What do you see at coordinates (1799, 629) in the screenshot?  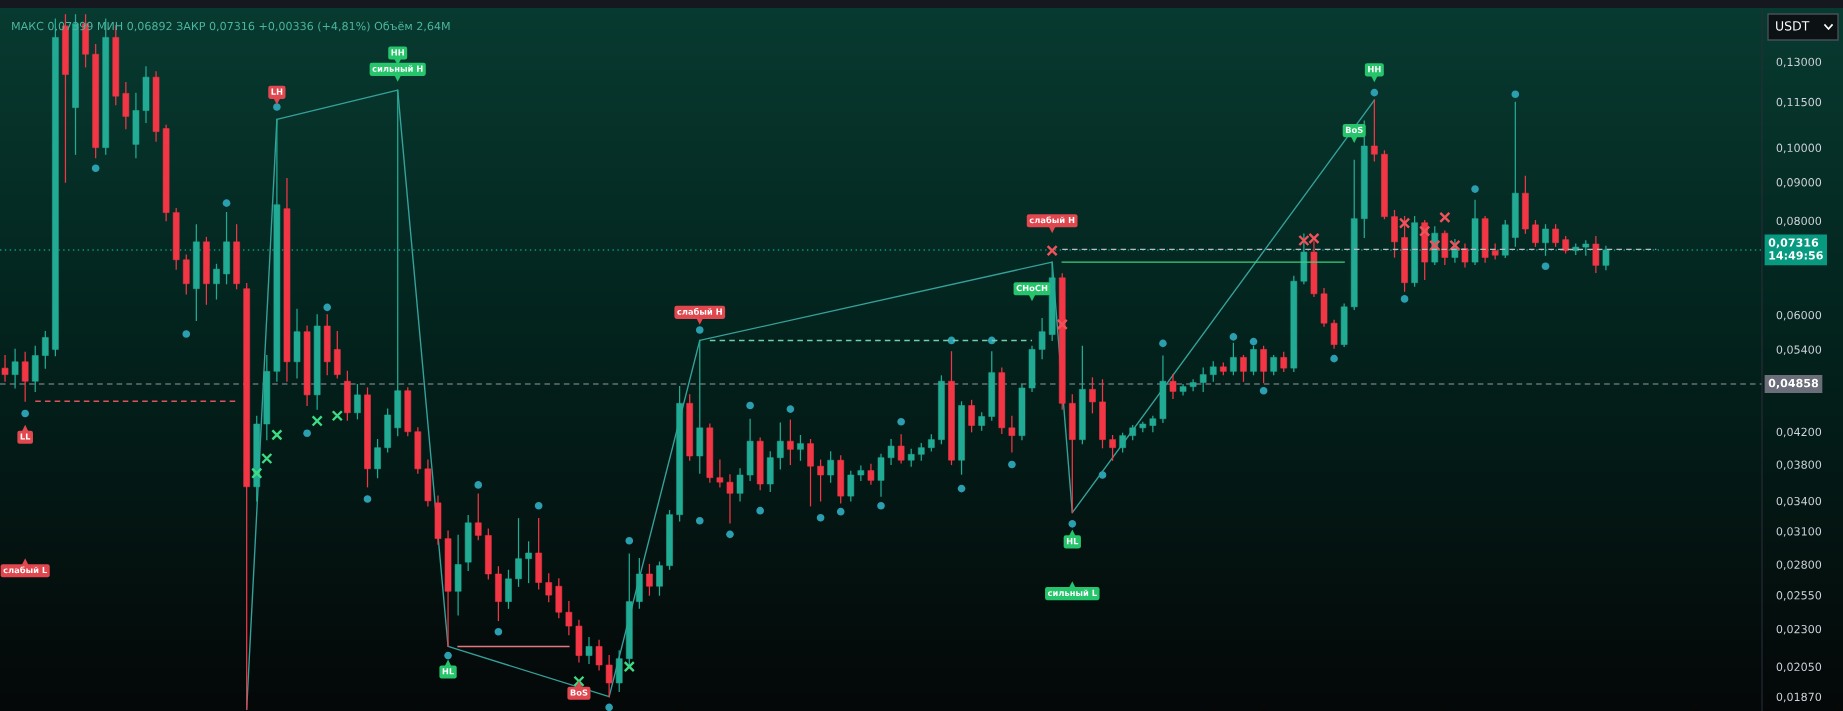 I see `y-tick-label: 0,02300` at bounding box center [1799, 629].